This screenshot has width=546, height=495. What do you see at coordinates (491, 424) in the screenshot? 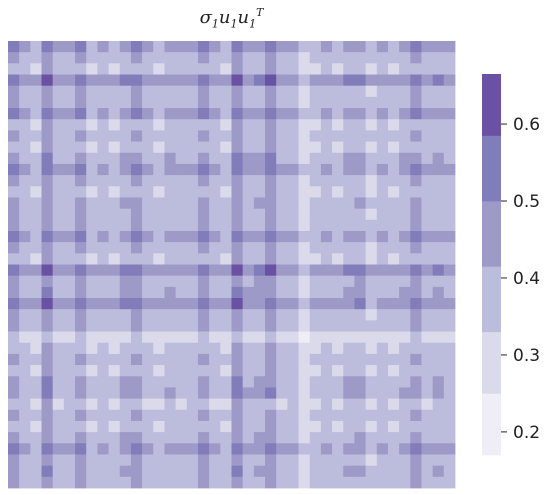
I see `colorbar-segment` at bounding box center [491, 424].